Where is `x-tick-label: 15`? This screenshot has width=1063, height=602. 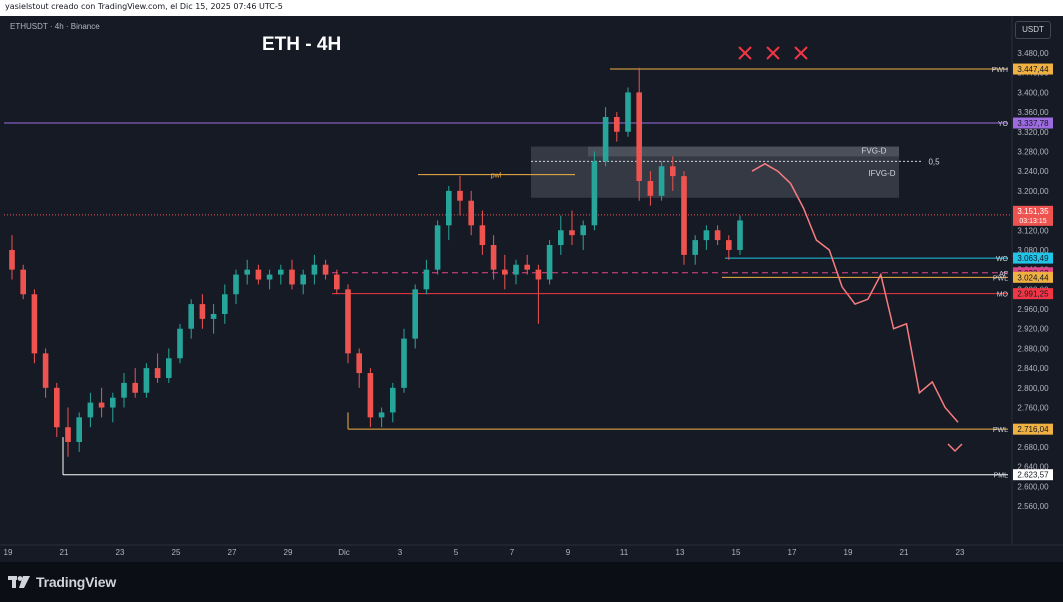
x-tick-label: 15 is located at coordinates (736, 552).